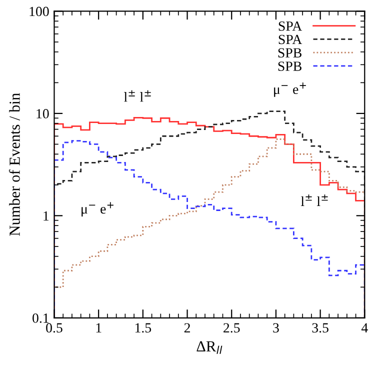  What do you see at coordinates (42, 113) in the screenshot?
I see `y-tick-label: 10` at bounding box center [42, 113].